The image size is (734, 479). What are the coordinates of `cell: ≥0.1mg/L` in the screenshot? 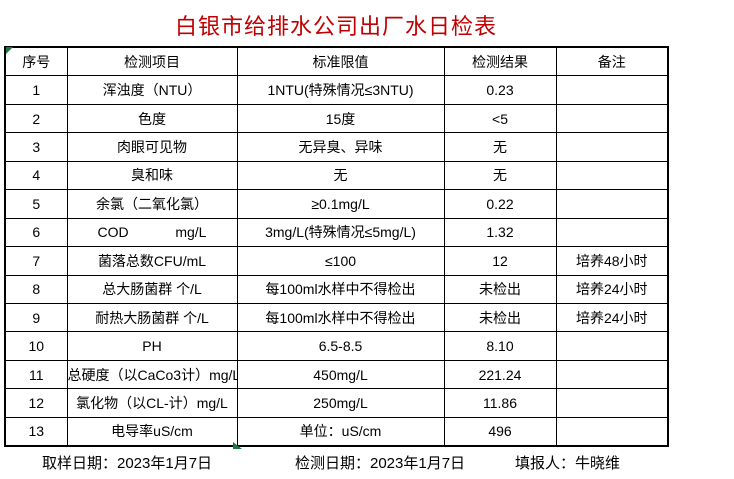 It's located at (340, 204).